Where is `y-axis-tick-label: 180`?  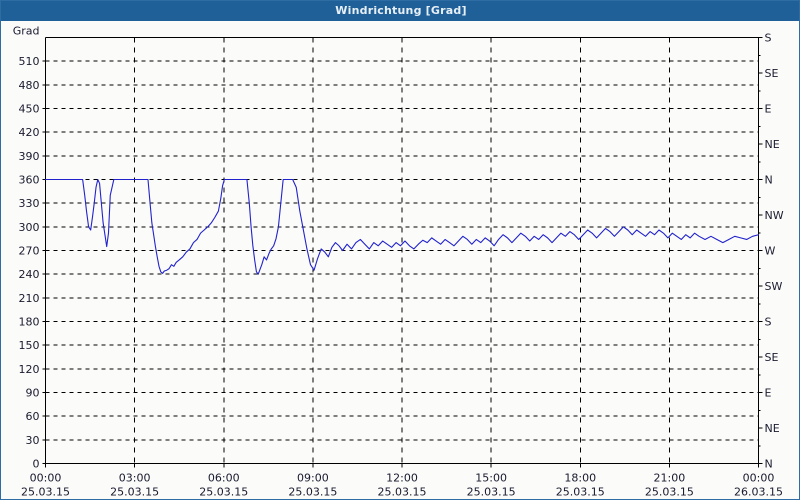 y-axis-tick-label: 180 is located at coordinates (29, 322).